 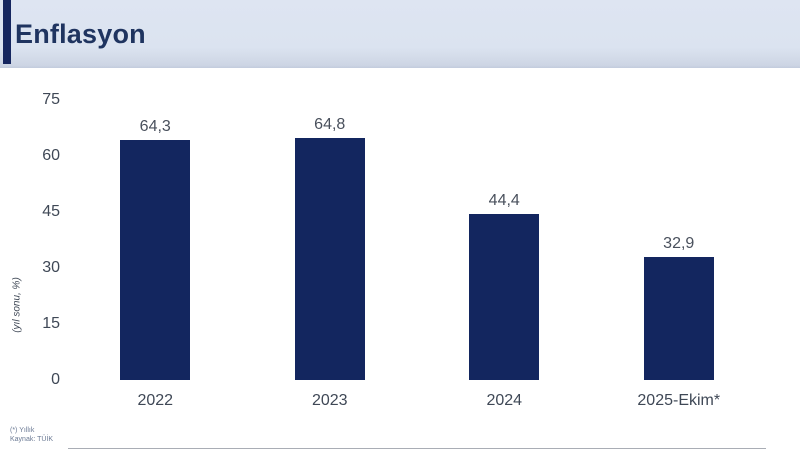 I want to click on y-axis-tick-label: 45, so click(x=51, y=211).